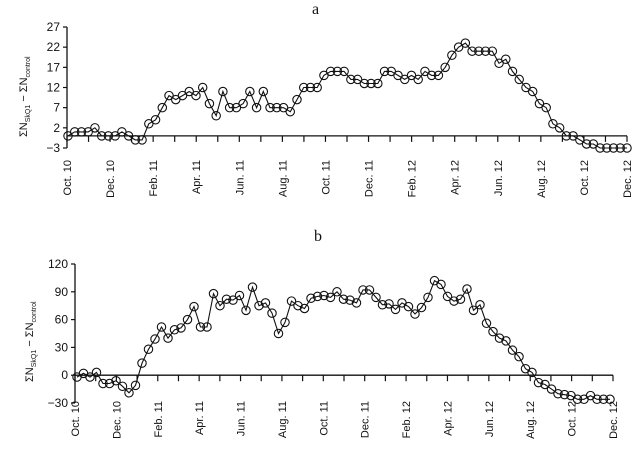 This screenshot has height=454, width=640. What do you see at coordinates (326, 177) in the screenshot?
I see `x-tick-label: Oct. 11` at bounding box center [326, 177].